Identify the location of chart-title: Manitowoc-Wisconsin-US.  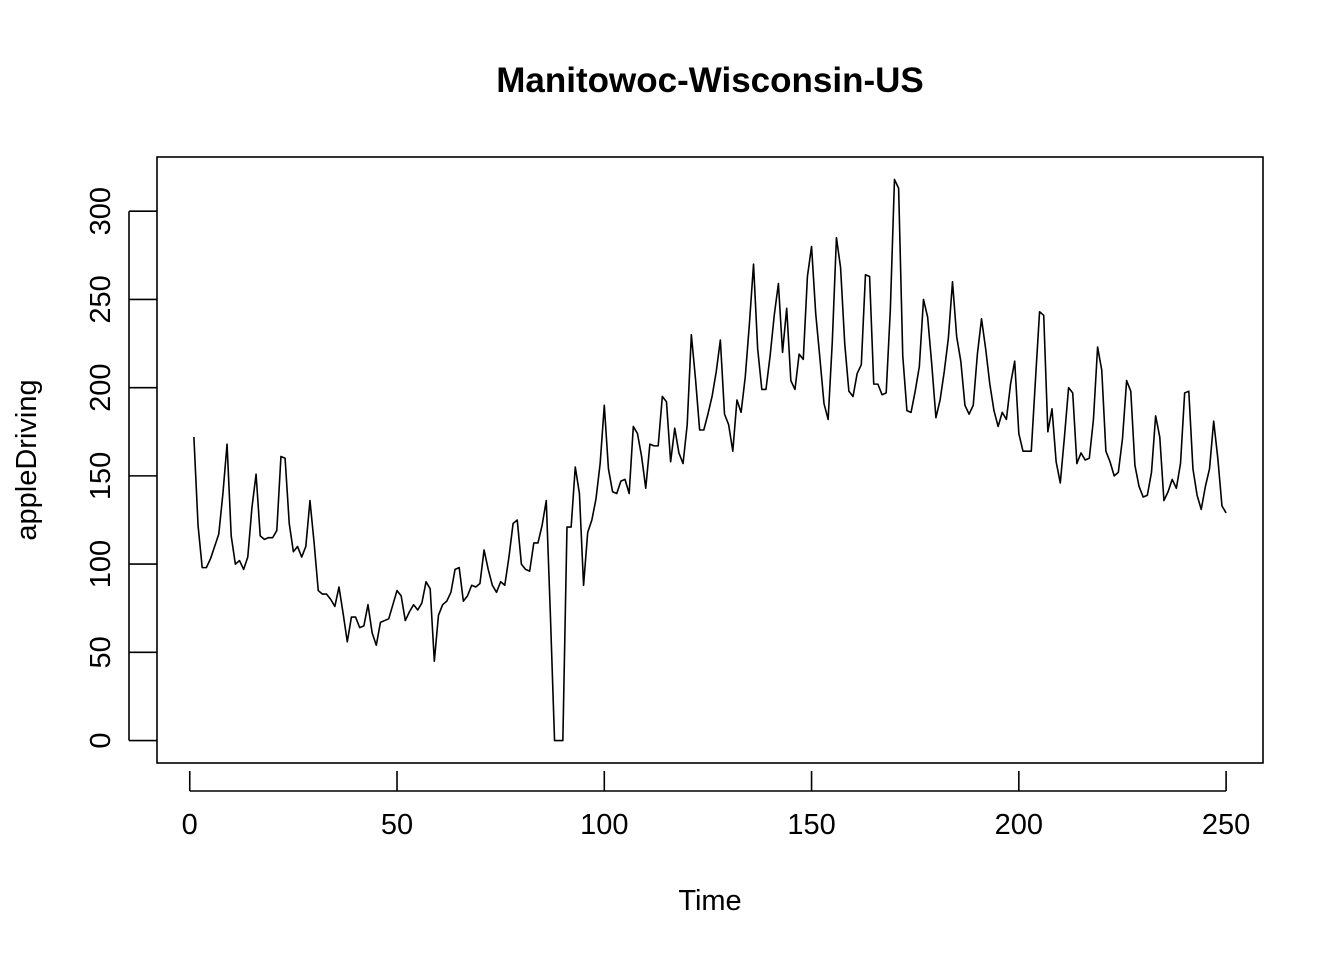
(709, 80).